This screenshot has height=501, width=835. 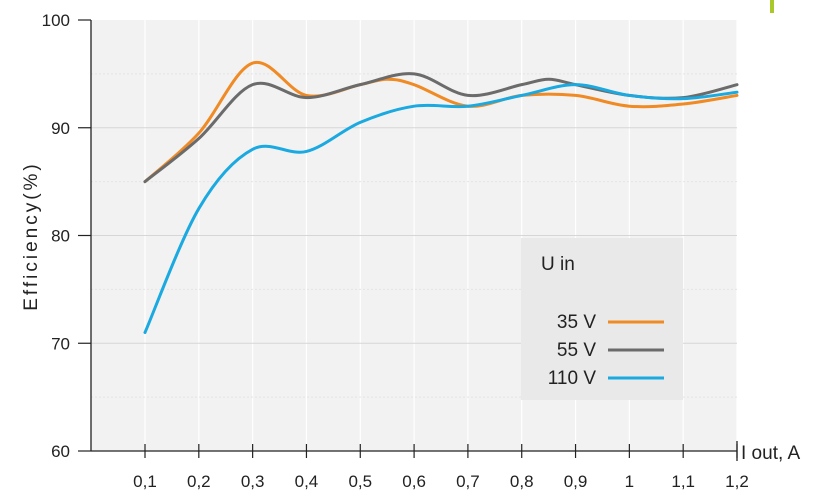 I want to click on legend-label-110v: 110 V, so click(x=572, y=378).